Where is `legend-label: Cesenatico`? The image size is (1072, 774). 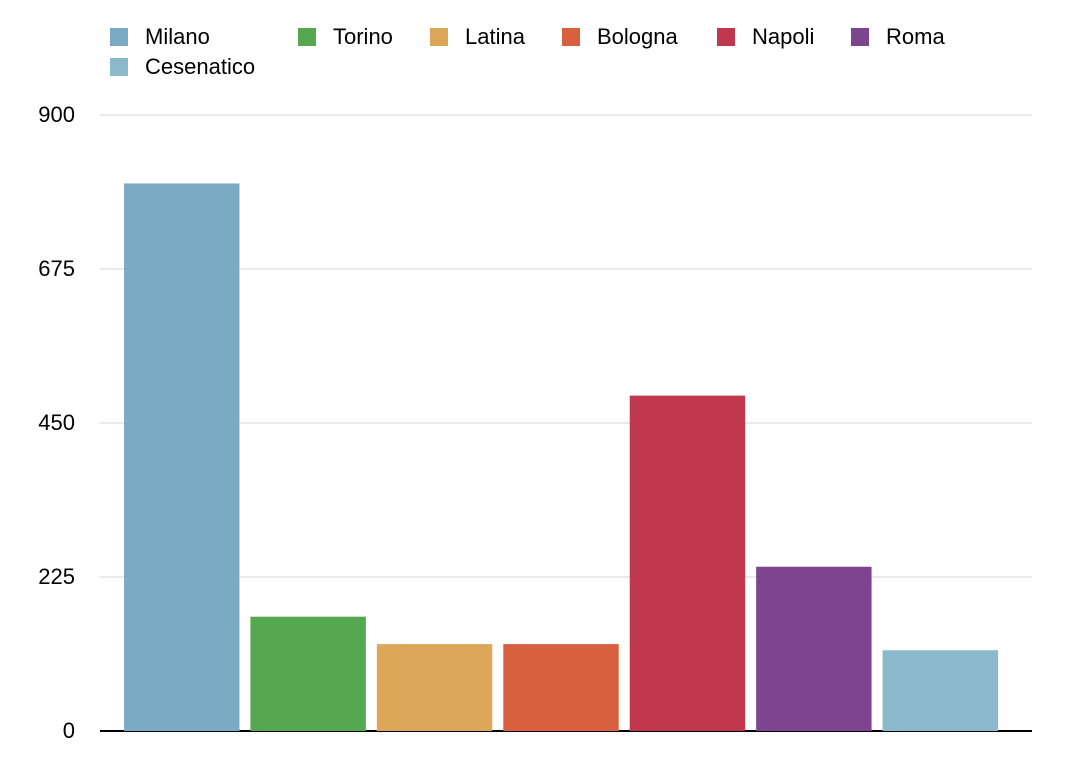 legend-label: Cesenatico is located at coordinates (200, 66).